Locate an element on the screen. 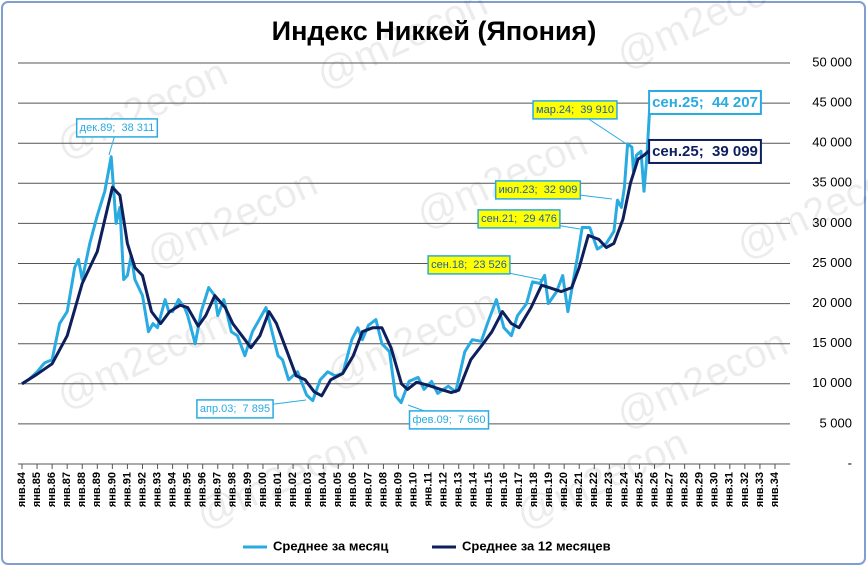  x-tick-label: янв.17 is located at coordinates (519, 489).